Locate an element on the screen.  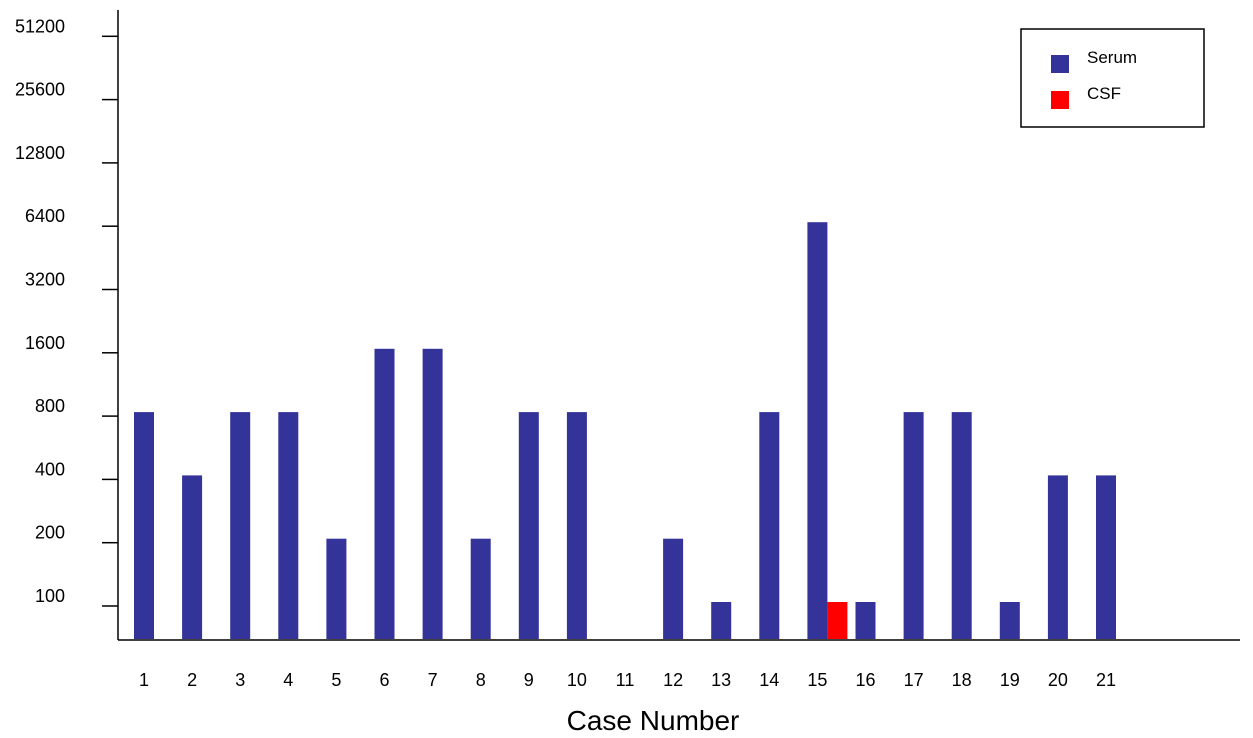
x-tick-label: 1 is located at coordinates (144, 680).